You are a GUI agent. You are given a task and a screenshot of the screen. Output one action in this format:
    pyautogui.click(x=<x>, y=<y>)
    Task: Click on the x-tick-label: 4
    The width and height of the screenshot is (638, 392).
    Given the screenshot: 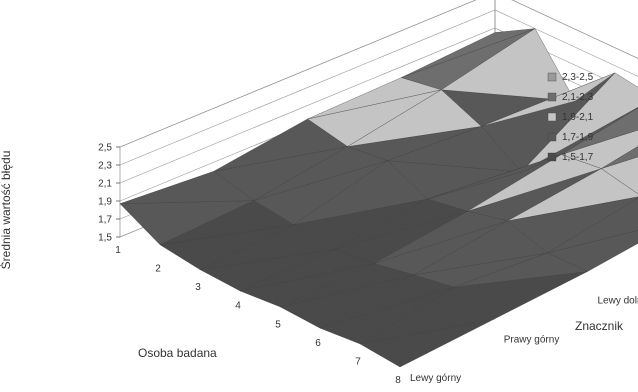 What is the action you would take?
    pyautogui.click(x=238, y=306)
    